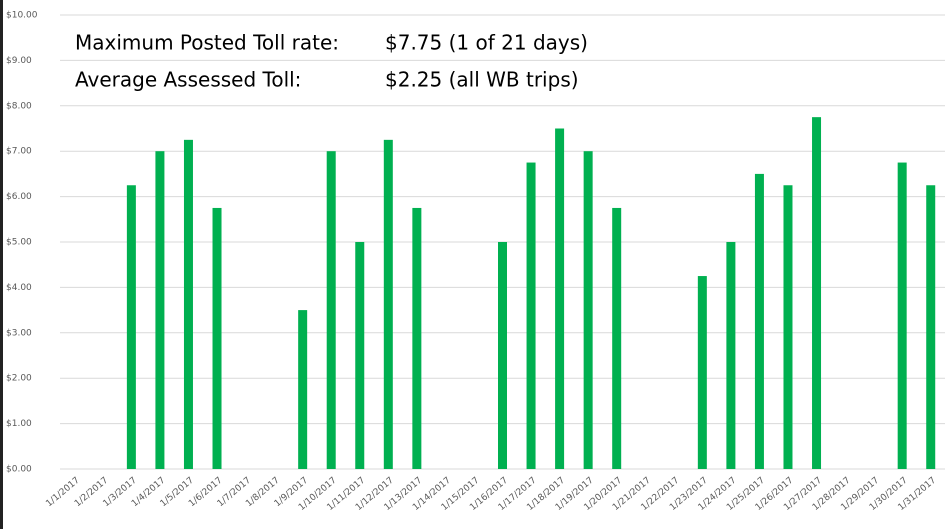 The height and width of the screenshot is (529, 945). I want to click on y-tick-label: $3.00, so click(19, 333).